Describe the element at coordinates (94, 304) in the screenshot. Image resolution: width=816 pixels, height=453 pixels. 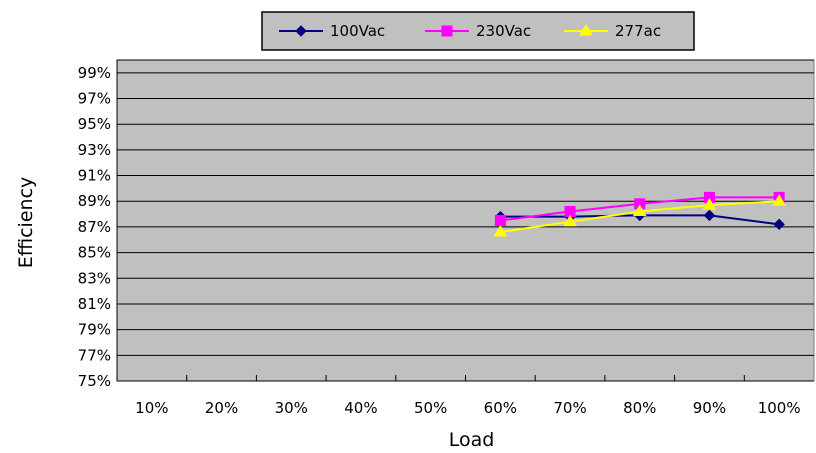
I see `y-tick-label: 81%` at that location.